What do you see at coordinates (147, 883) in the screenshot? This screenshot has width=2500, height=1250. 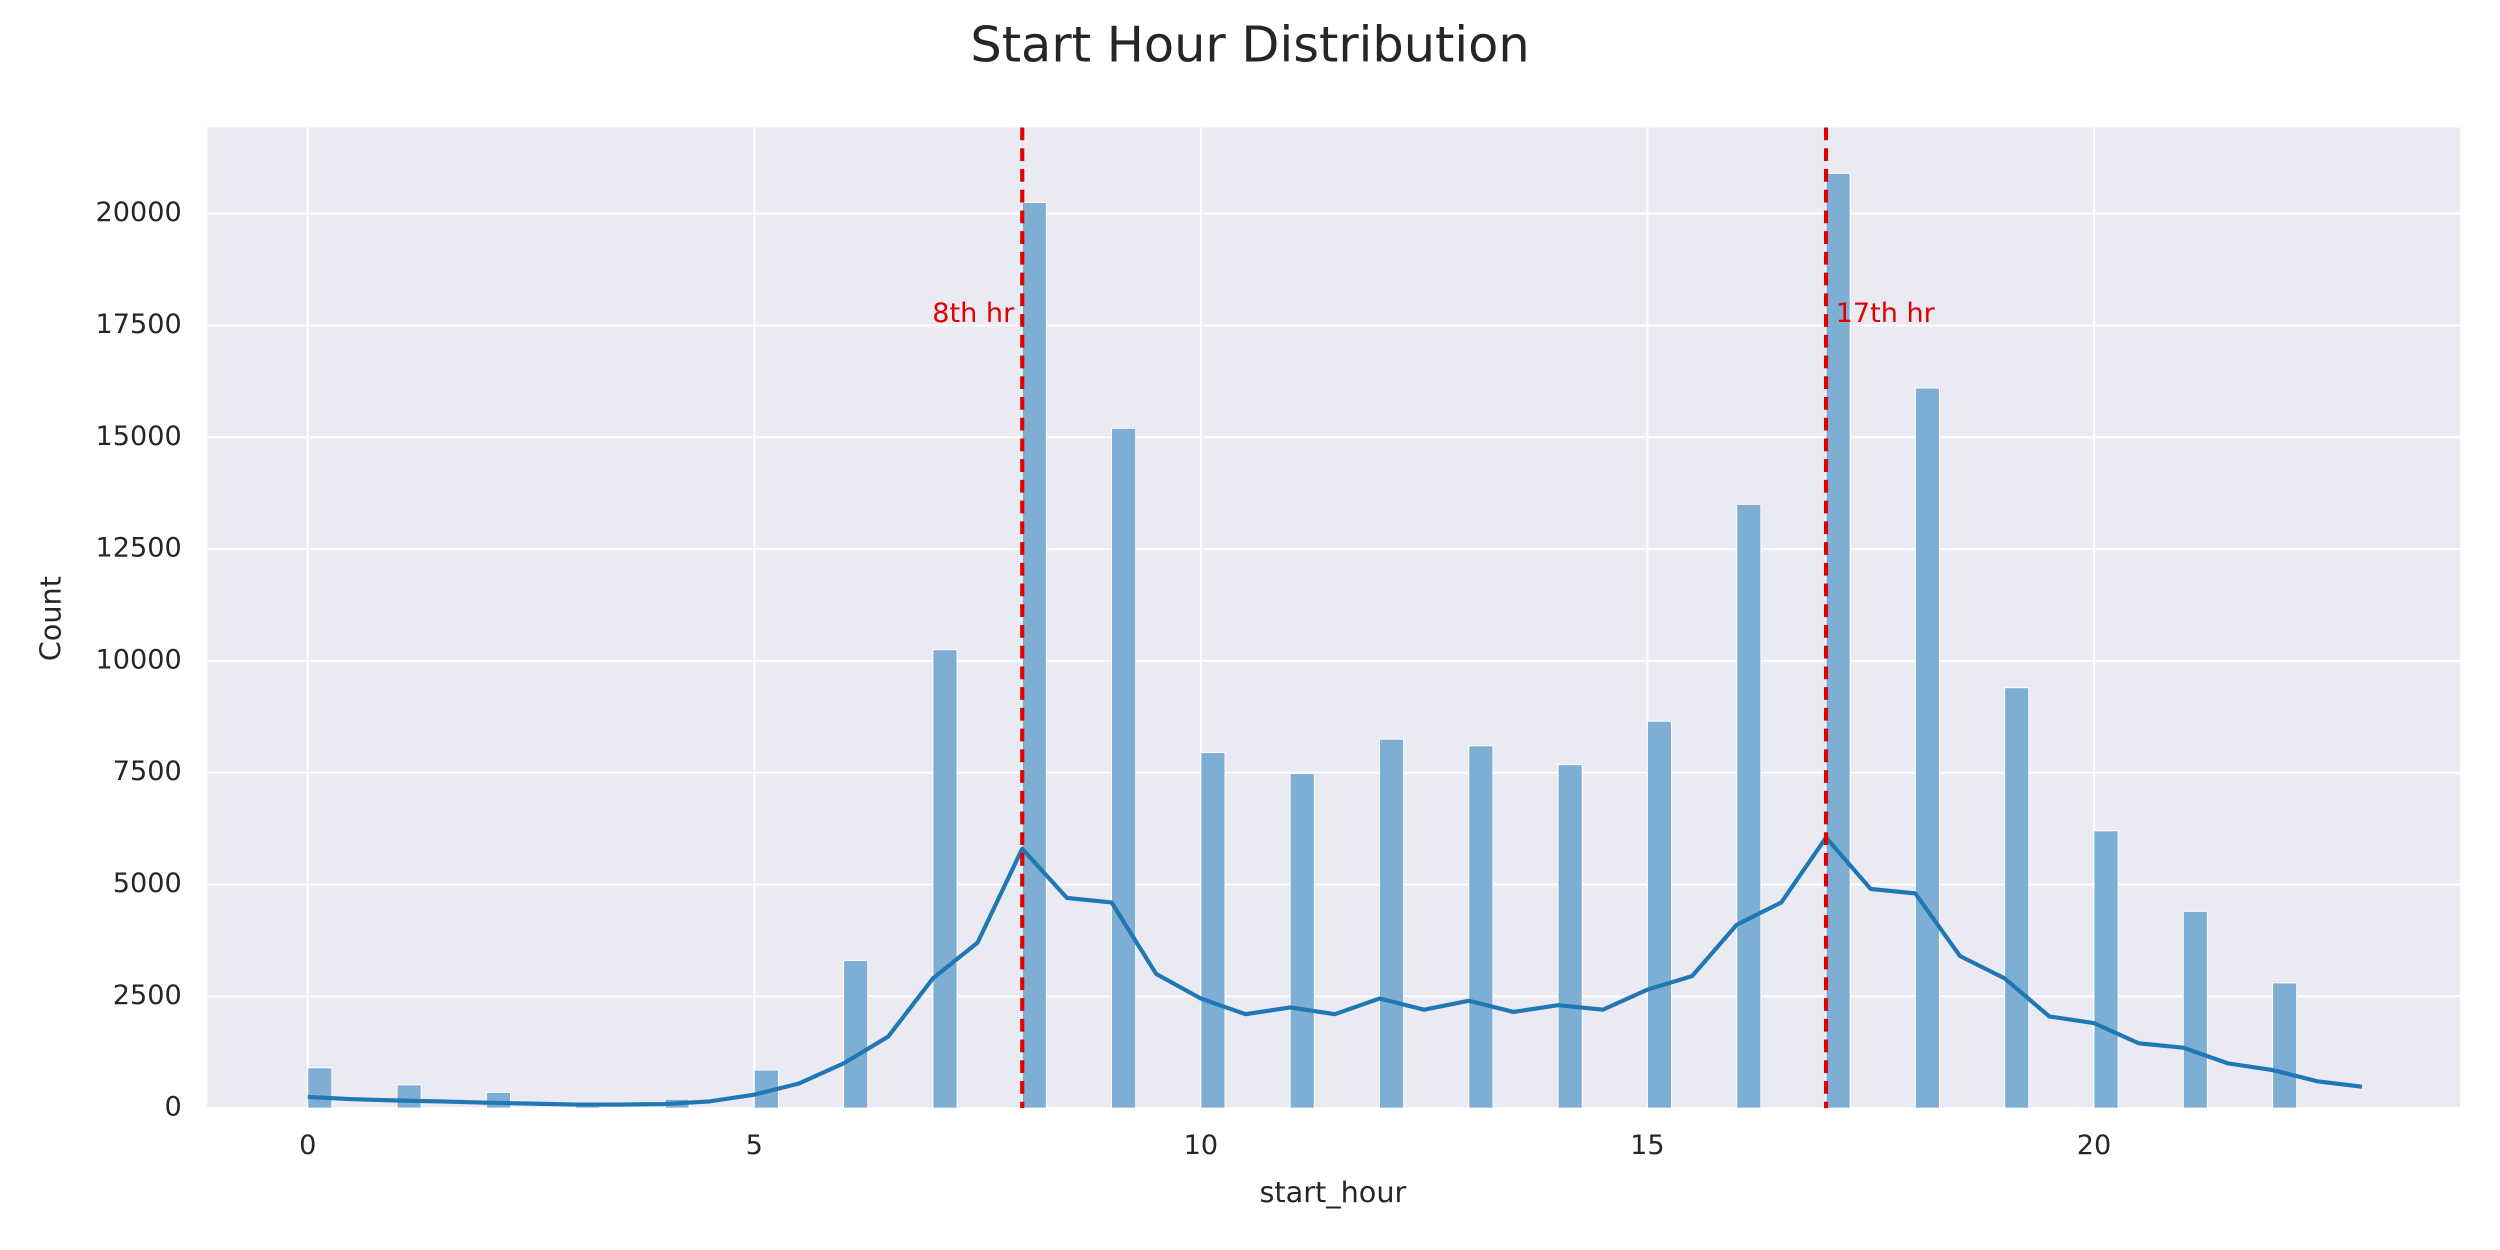 I see `y-tick-label: 5000` at bounding box center [147, 883].